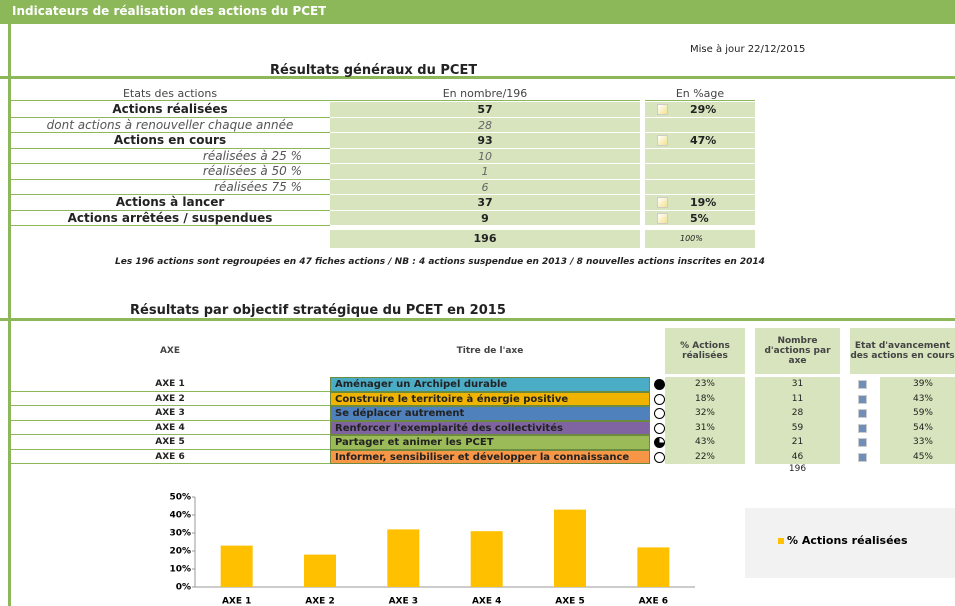 This screenshot has width=955, height=606. Describe the element at coordinates (917, 398) in the screenshot. I see `progress-cell: 43%` at that location.